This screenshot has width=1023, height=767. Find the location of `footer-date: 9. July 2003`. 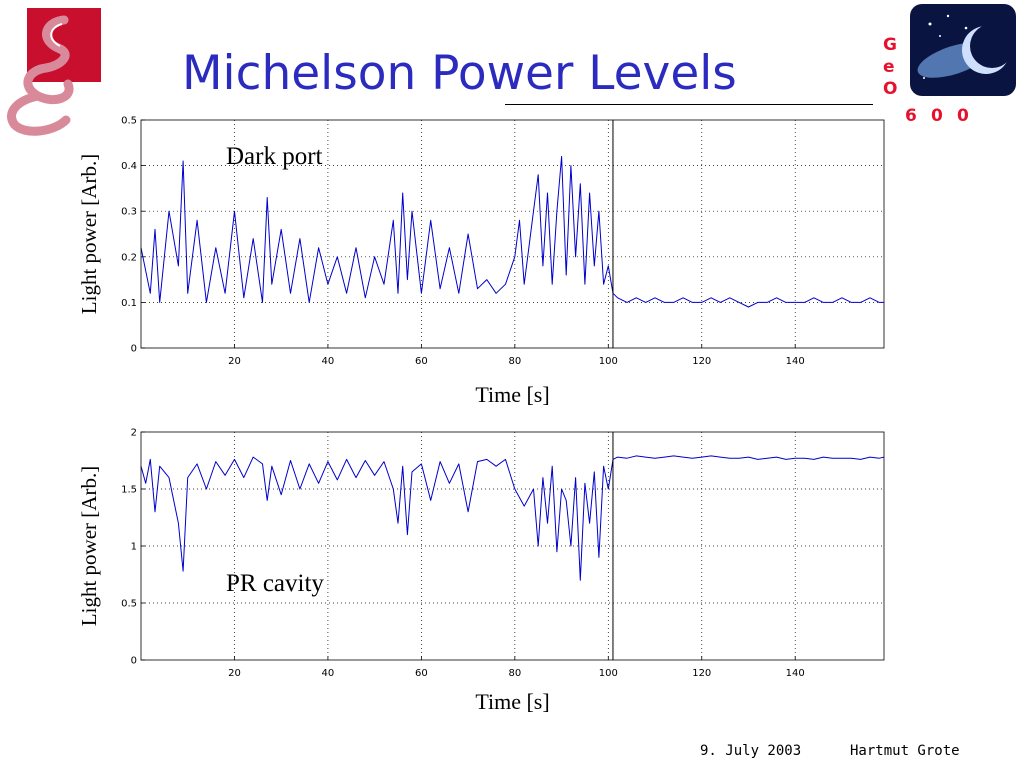

footer-date: 9. July 2003 is located at coordinates (751, 751).